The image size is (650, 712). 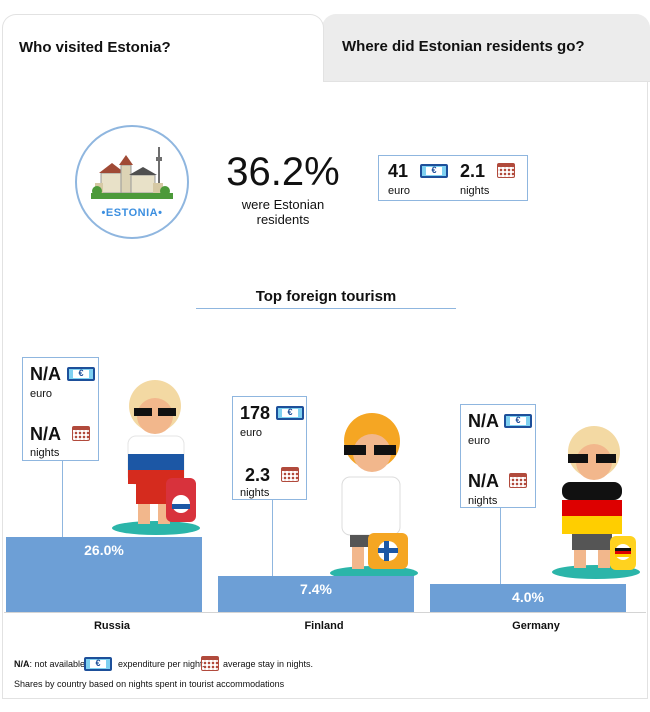 I want to click on bar-finland, so click(x=316, y=594).